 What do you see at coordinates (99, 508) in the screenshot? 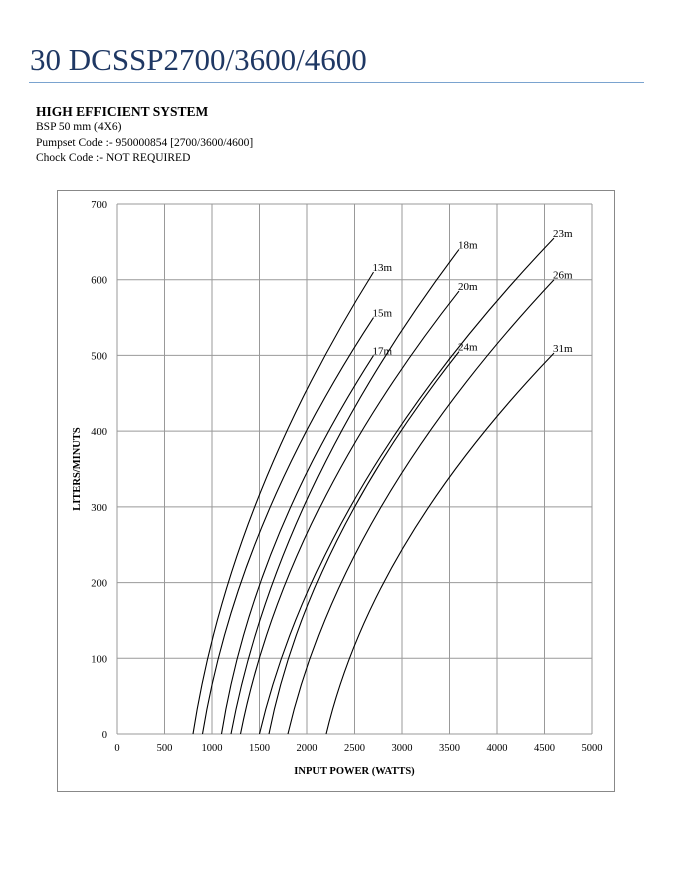
I see `y-tick-label: 300` at bounding box center [99, 508].